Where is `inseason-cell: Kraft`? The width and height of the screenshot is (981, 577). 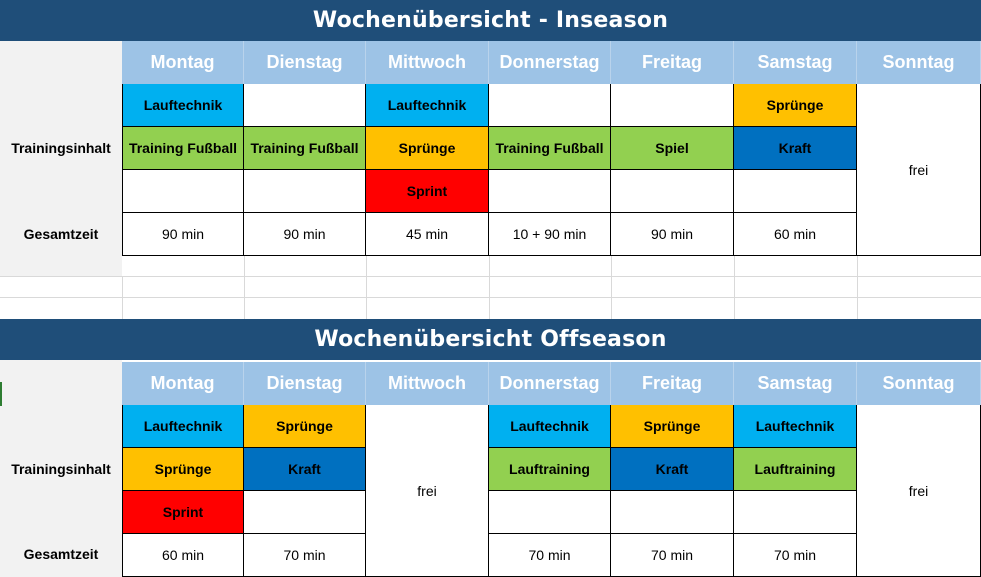
inseason-cell: Kraft is located at coordinates (795, 148).